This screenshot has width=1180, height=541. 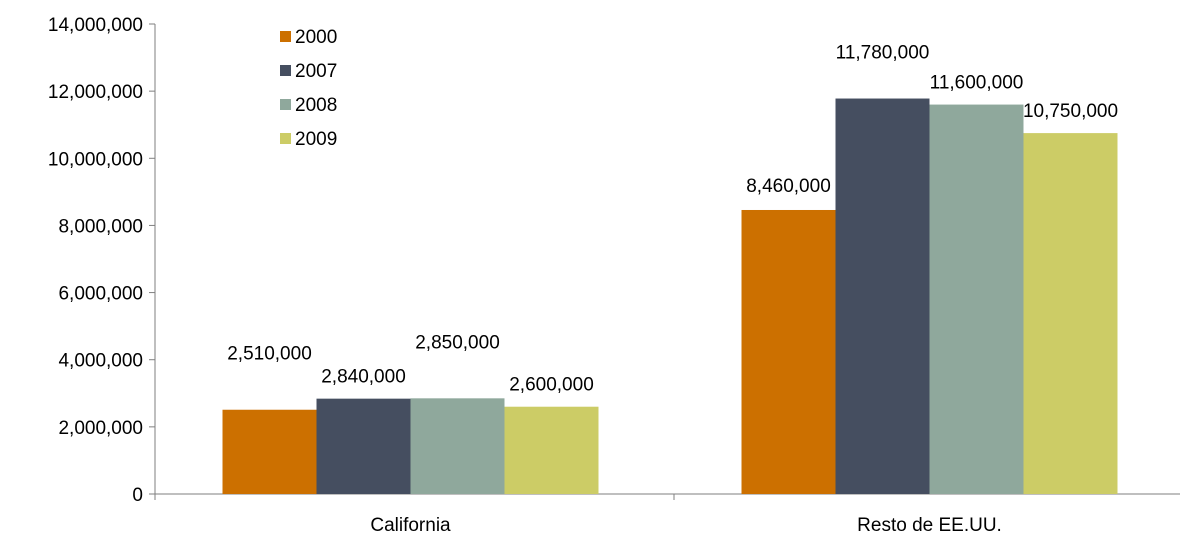 I want to click on data-label: 2,840,000, so click(x=363, y=377).